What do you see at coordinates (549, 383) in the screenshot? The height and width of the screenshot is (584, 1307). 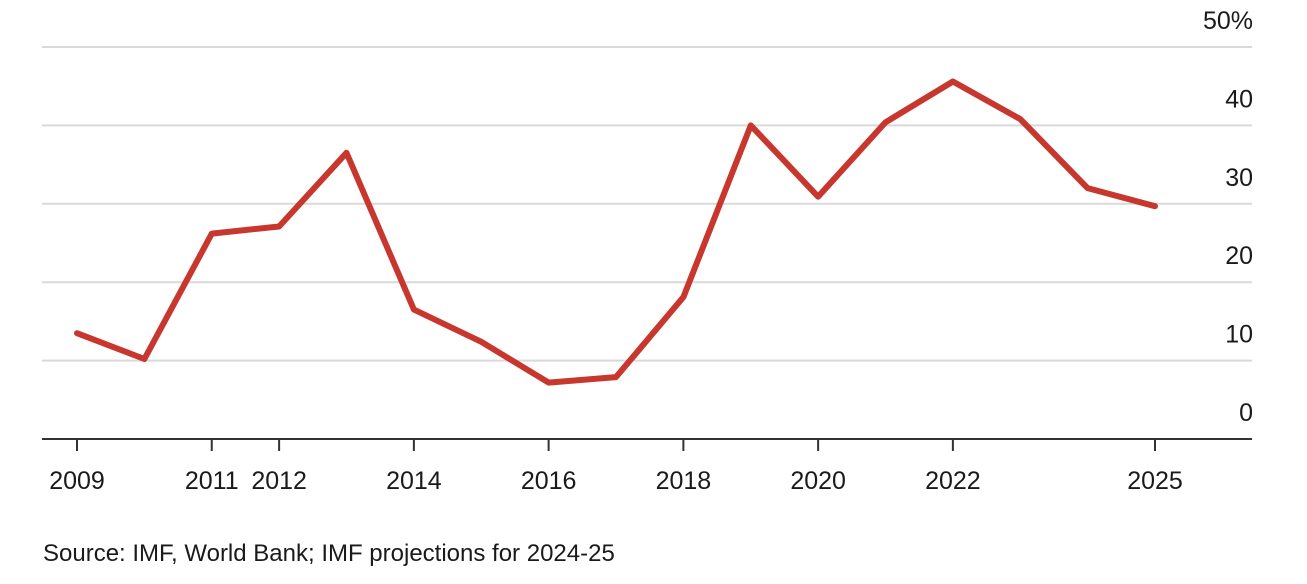 I see `data-point-2016` at bounding box center [549, 383].